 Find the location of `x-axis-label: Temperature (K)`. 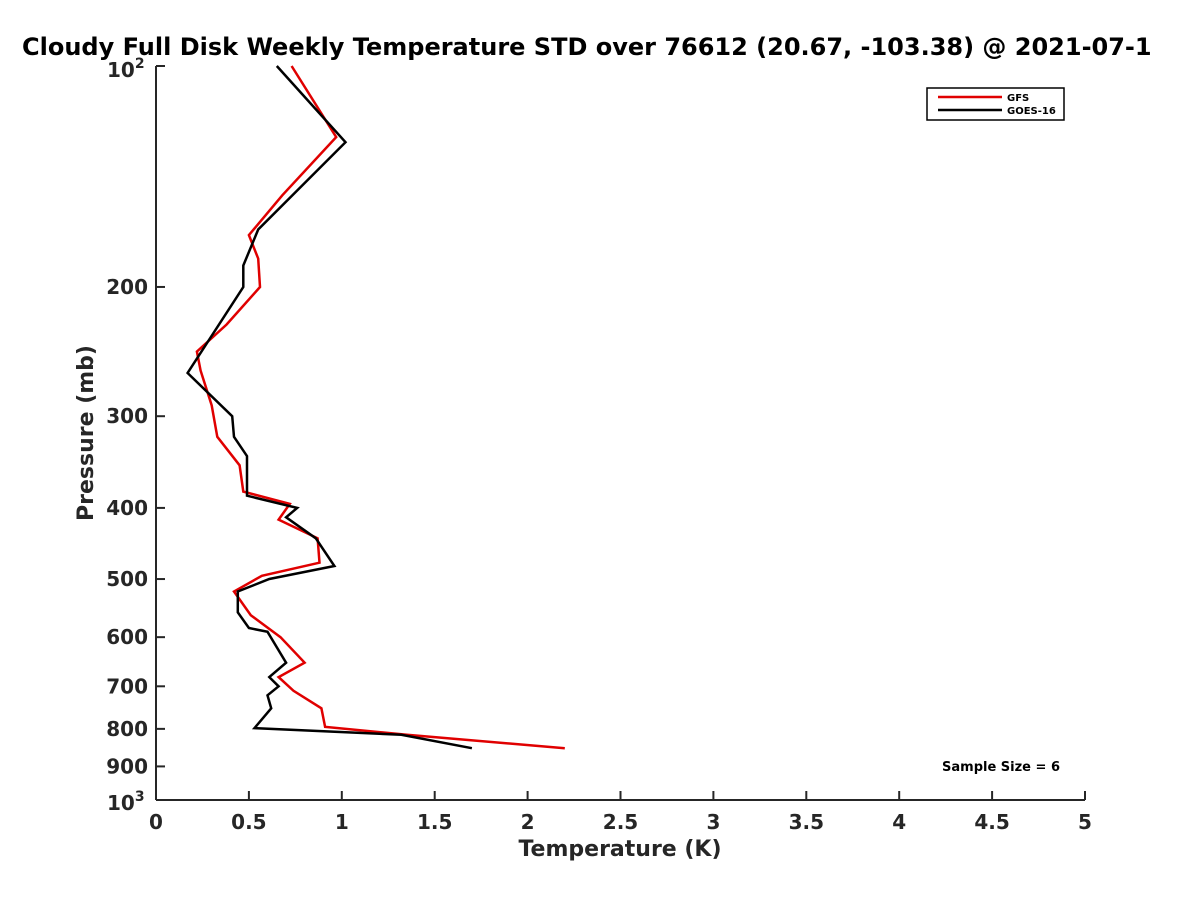

x-axis-label: Temperature (K) is located at coordinates (619, 849).